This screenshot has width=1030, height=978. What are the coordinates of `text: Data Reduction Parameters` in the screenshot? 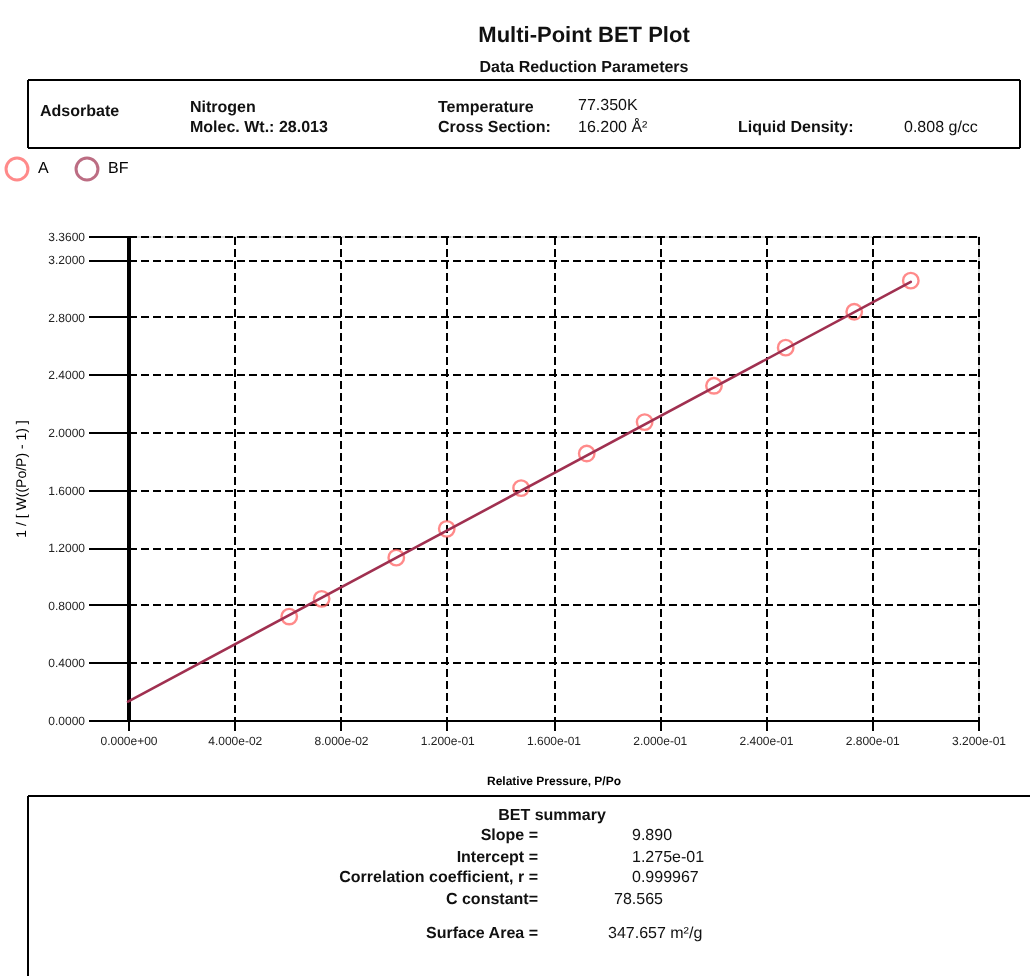 It's located at (584, 67).